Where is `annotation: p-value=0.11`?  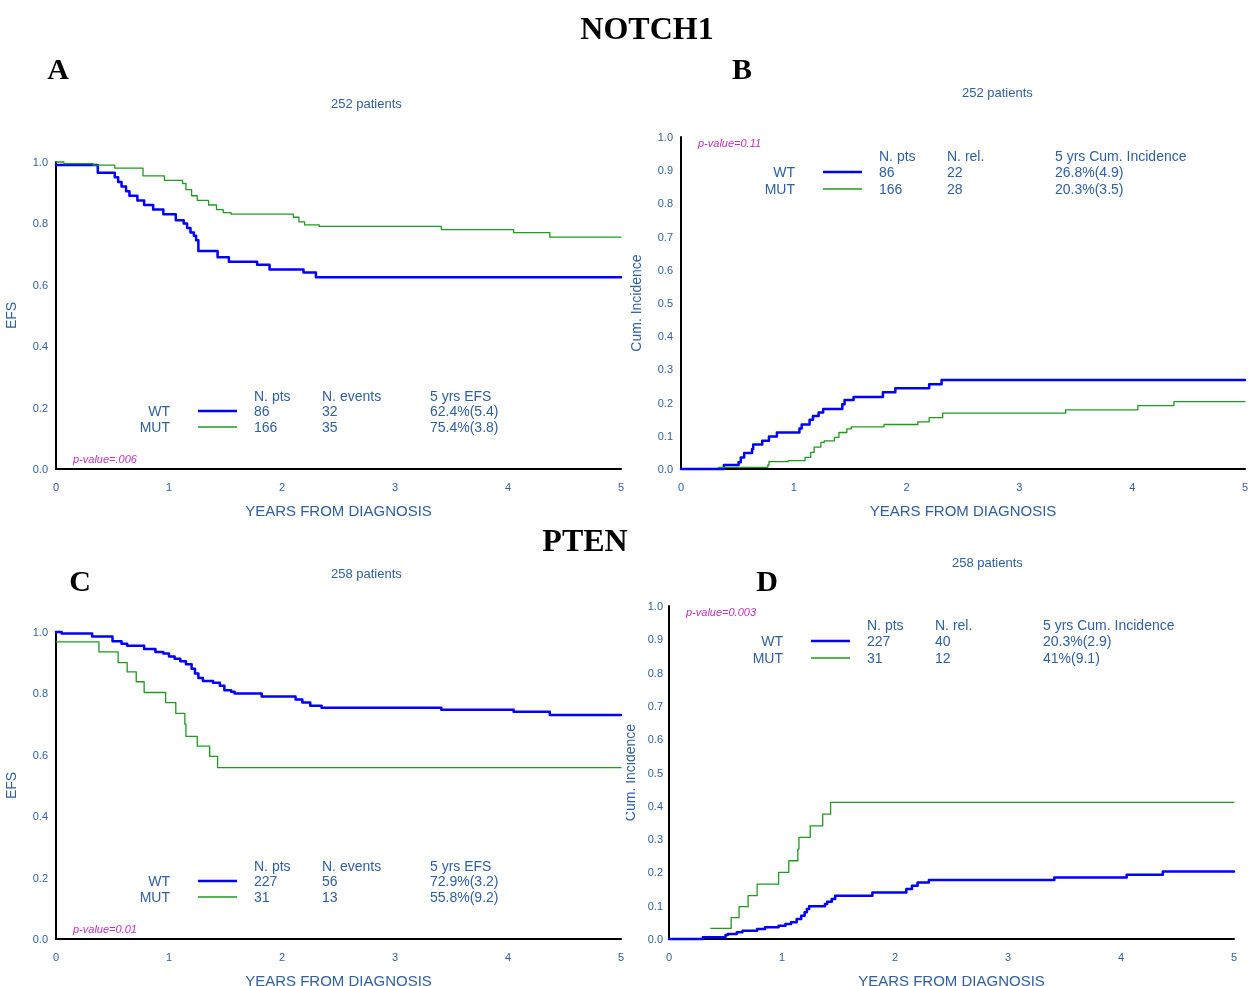
annotation: p-value=0.11 is located at coordinates (729, 143).